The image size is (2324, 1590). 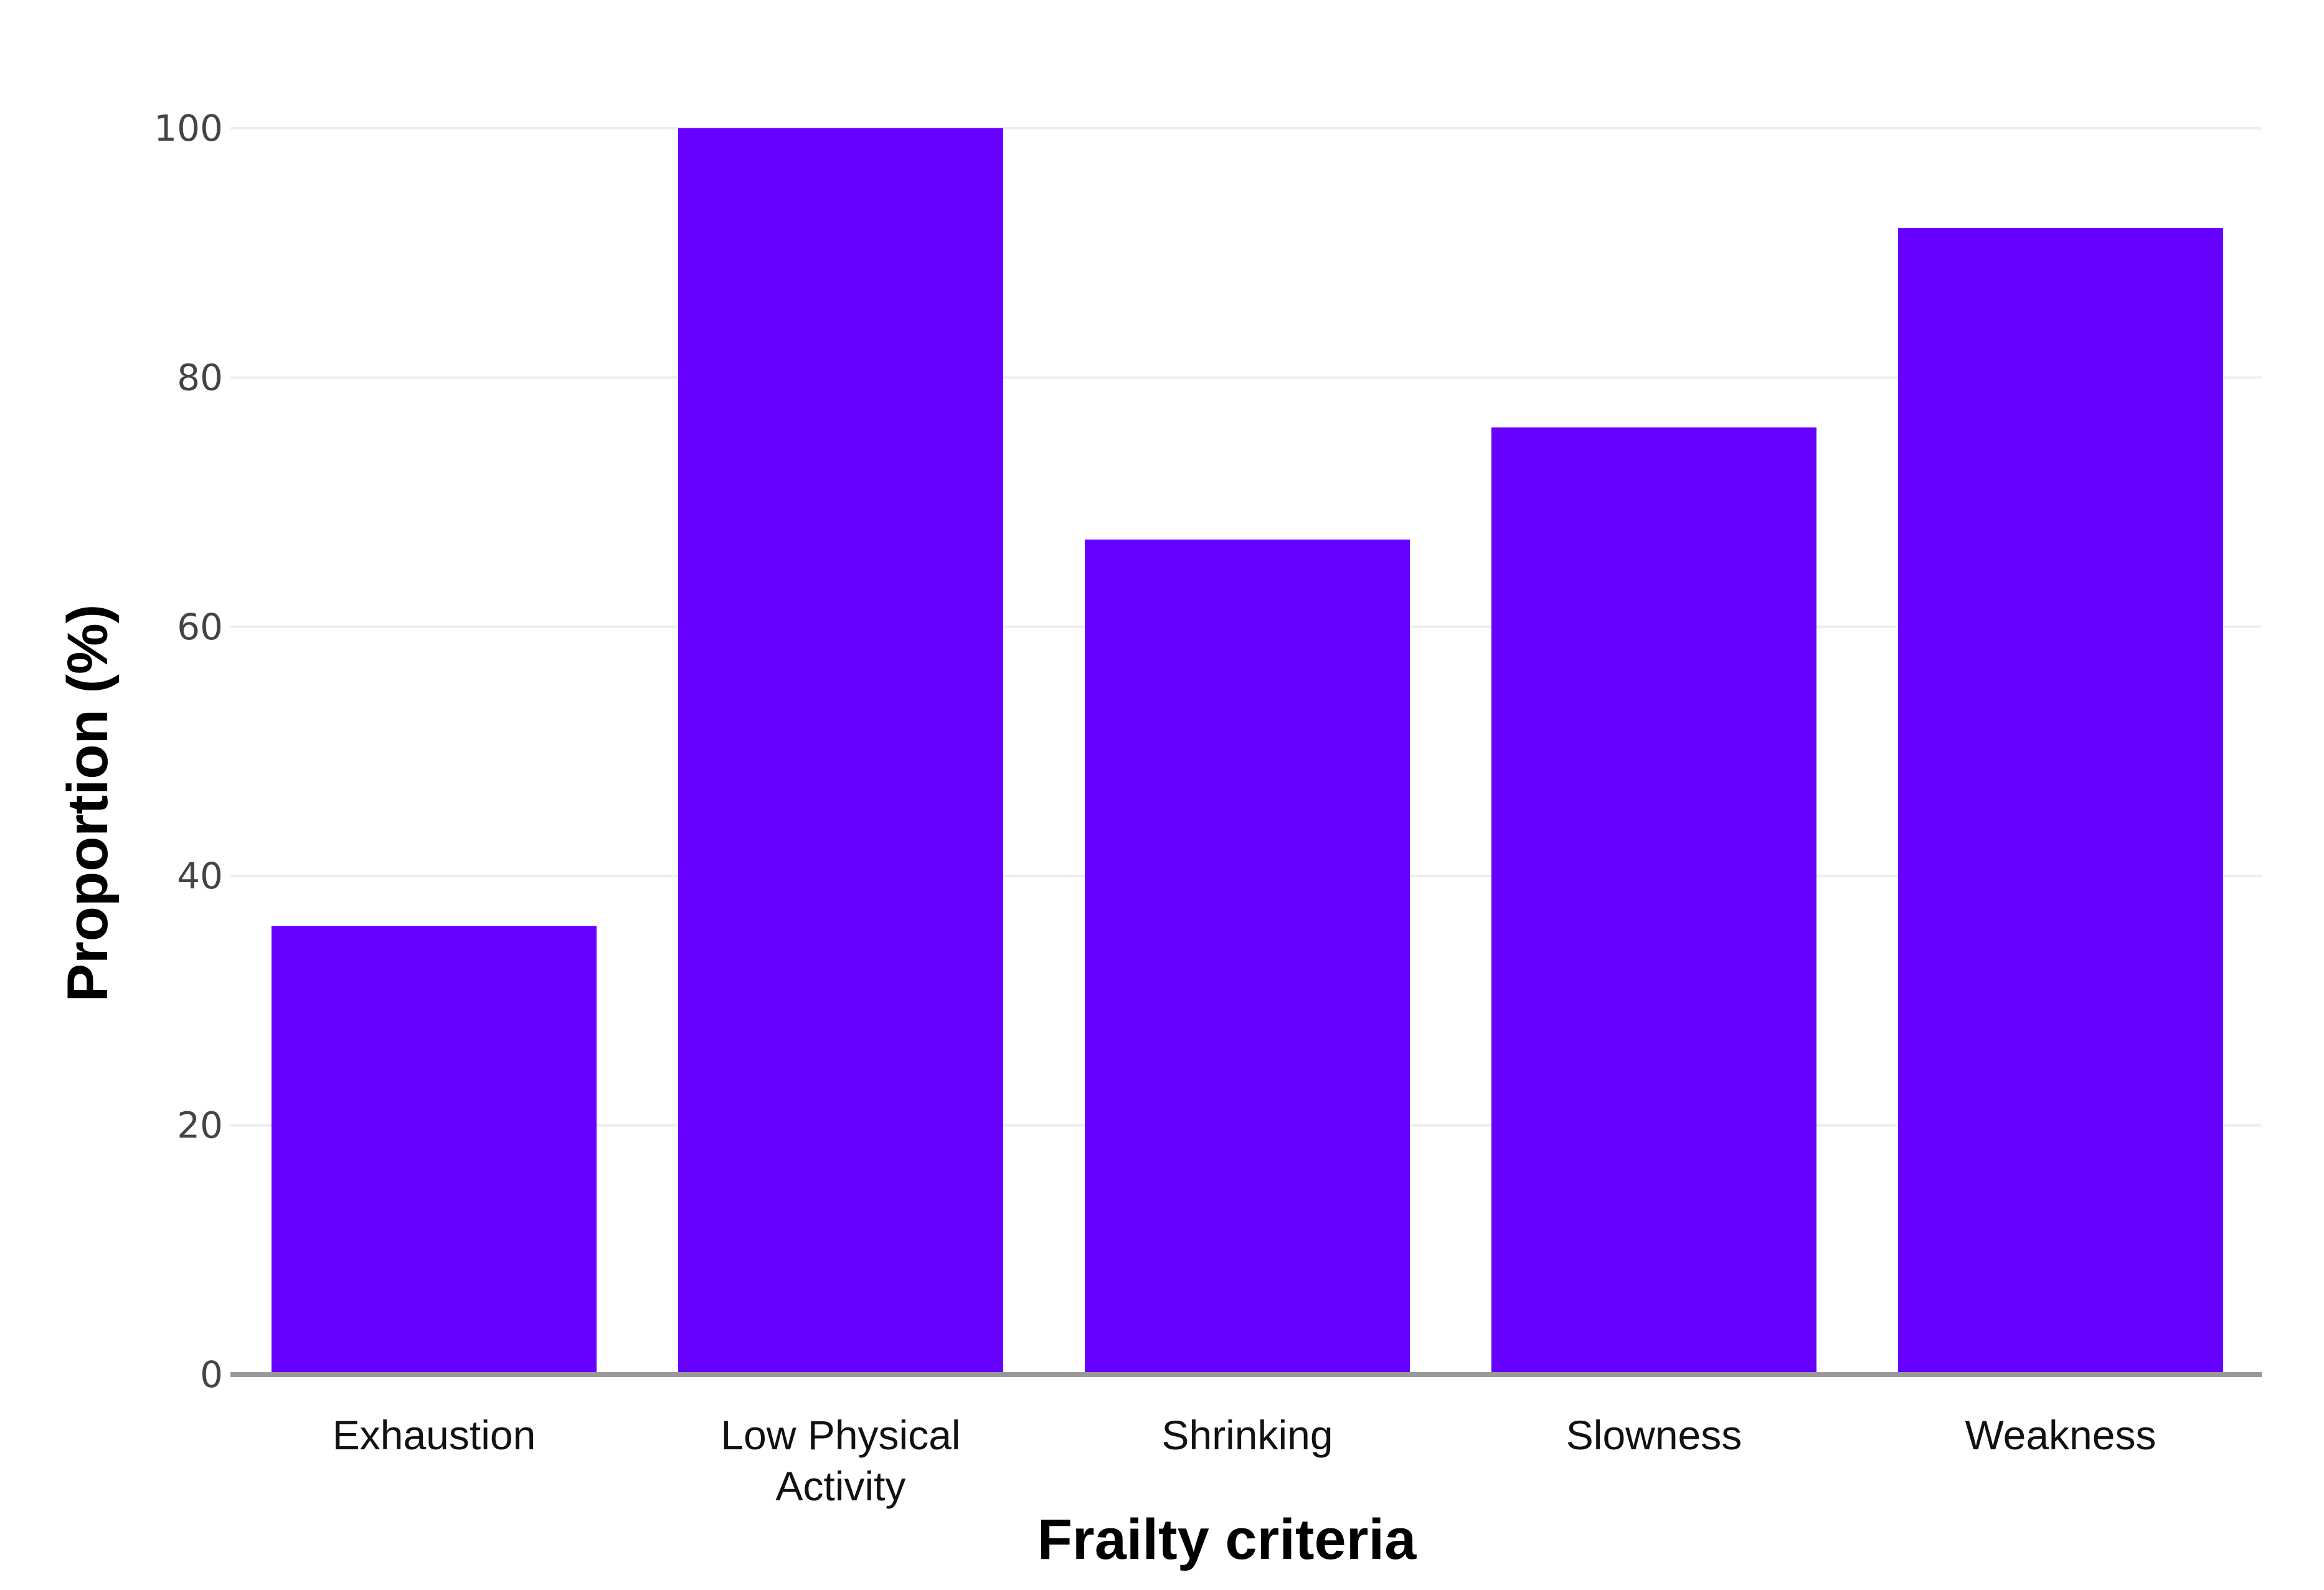 I want to click on x-axis-title: Frailty criteria, so click(x=1227, y=1539).